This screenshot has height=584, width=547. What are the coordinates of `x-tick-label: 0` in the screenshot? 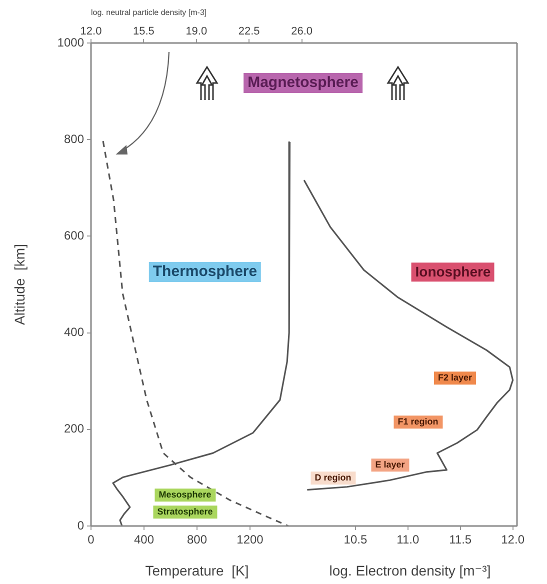 It's located at (91, 539).